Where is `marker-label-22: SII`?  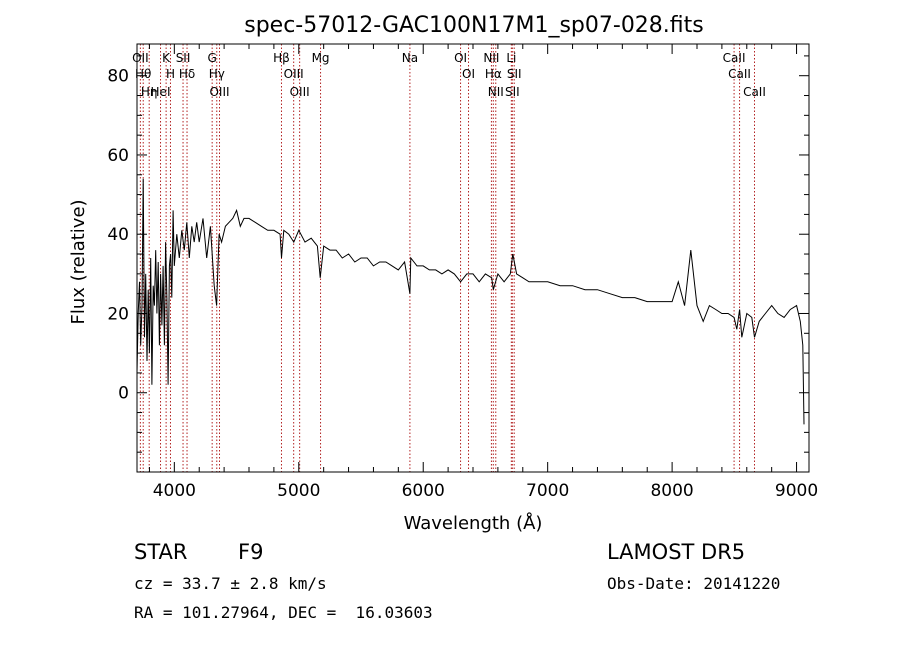
marker-label-22: SII is located at coordinates (512, 92).